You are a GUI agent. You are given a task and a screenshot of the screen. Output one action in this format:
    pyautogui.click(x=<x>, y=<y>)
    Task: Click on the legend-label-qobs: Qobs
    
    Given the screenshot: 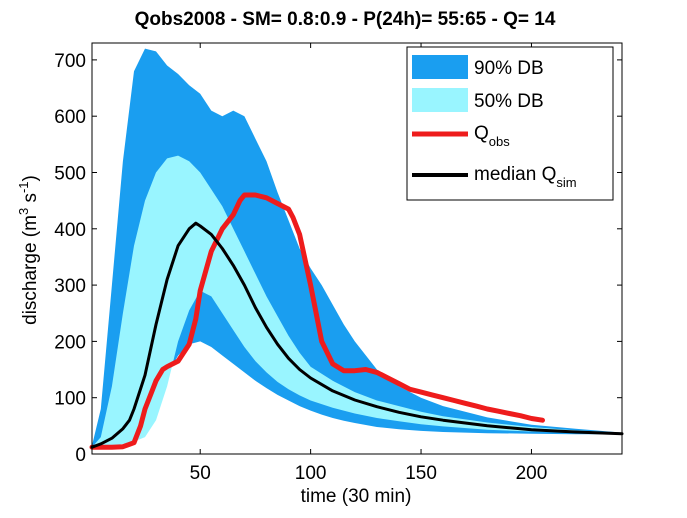 What is the action you would take?
    pyautogui.click(x=492, y=136)
    